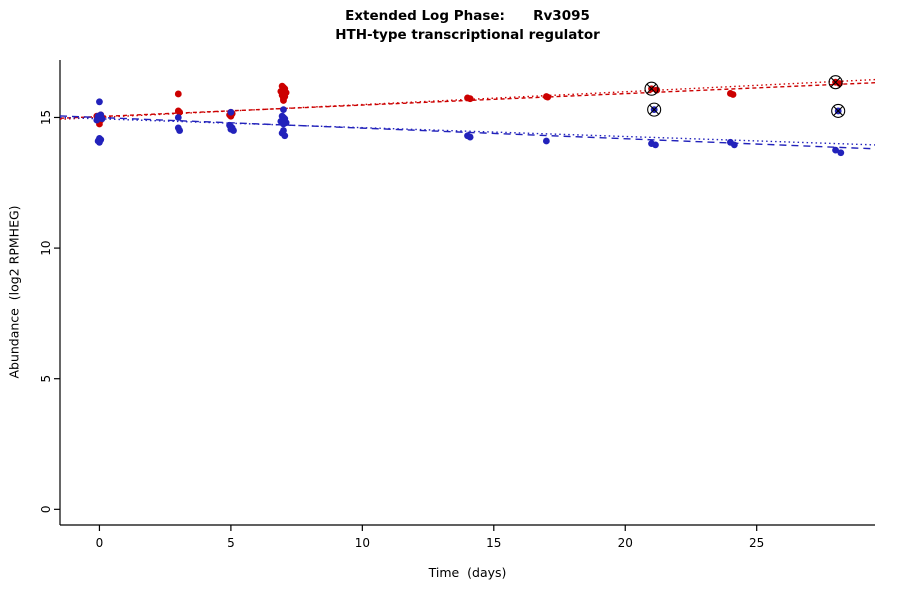 The height and width of the screenshot is (600, 900). Describe the element at coordinates (756, 543) in the screenshot. I see `svg-text: 25` at that location.